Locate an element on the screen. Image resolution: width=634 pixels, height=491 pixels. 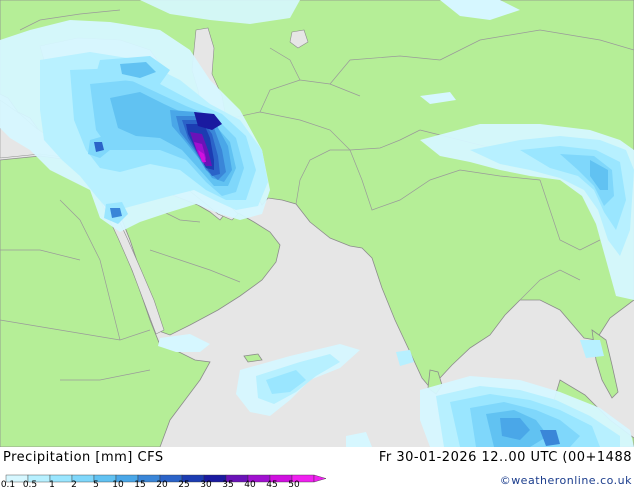
legend-tick-label: 15 is located at coordinates (140, 485).